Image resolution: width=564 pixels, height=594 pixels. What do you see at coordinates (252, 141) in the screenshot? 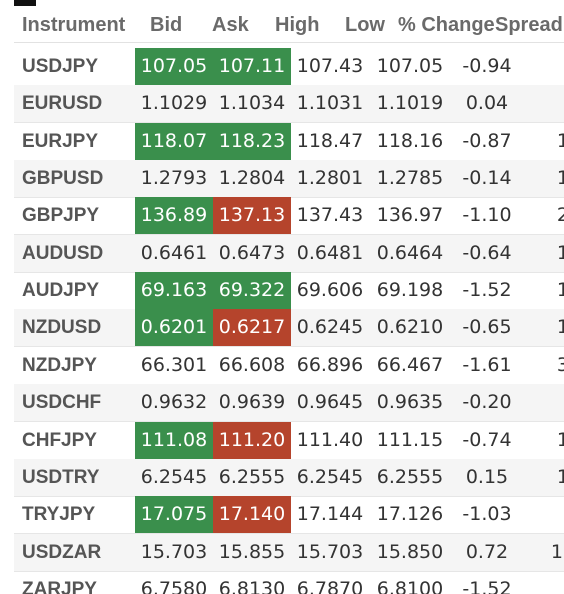
I see `ask-cell: 118.23` at bounding box center [252, 141].